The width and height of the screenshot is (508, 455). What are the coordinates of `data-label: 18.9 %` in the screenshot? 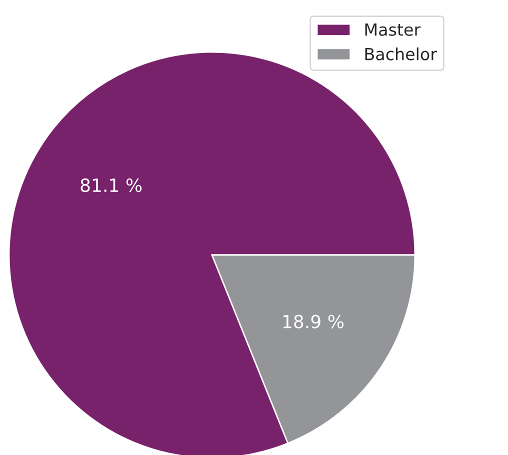 It's located at (313, 321).